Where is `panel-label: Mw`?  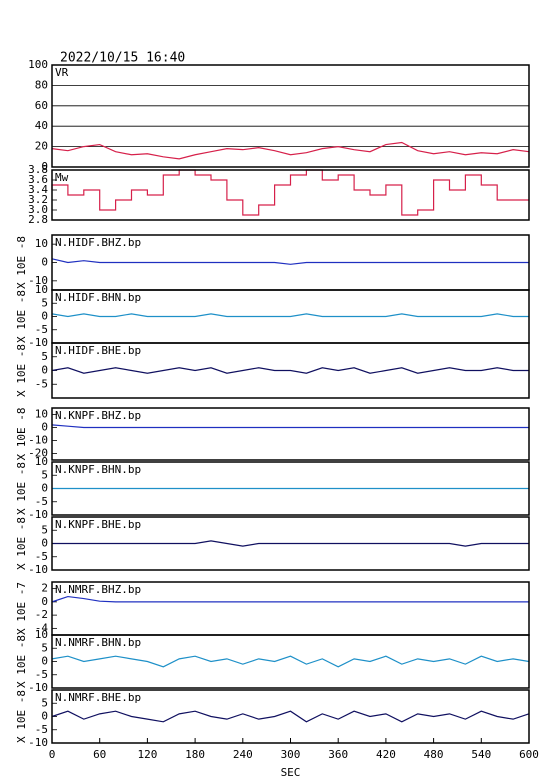
panel-label: Mw is located at coordinates (62, 177).